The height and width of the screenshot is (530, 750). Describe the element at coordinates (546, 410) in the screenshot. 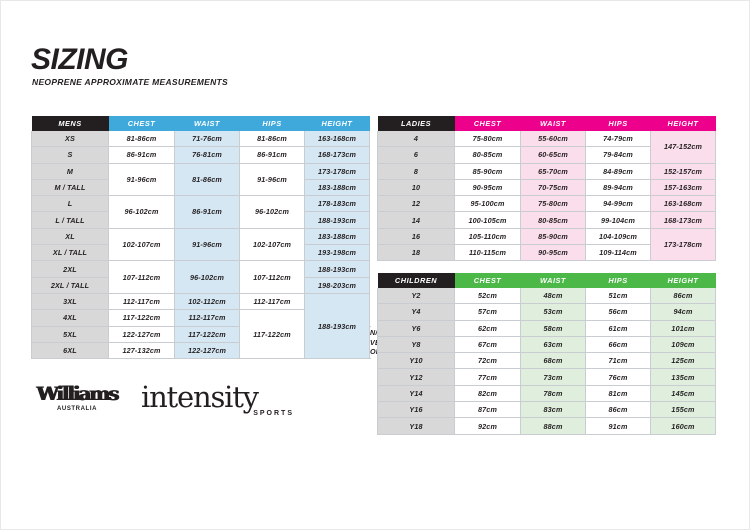

I see `table-row: Y16 87cm 83cm 86cm 155cm` at that location.